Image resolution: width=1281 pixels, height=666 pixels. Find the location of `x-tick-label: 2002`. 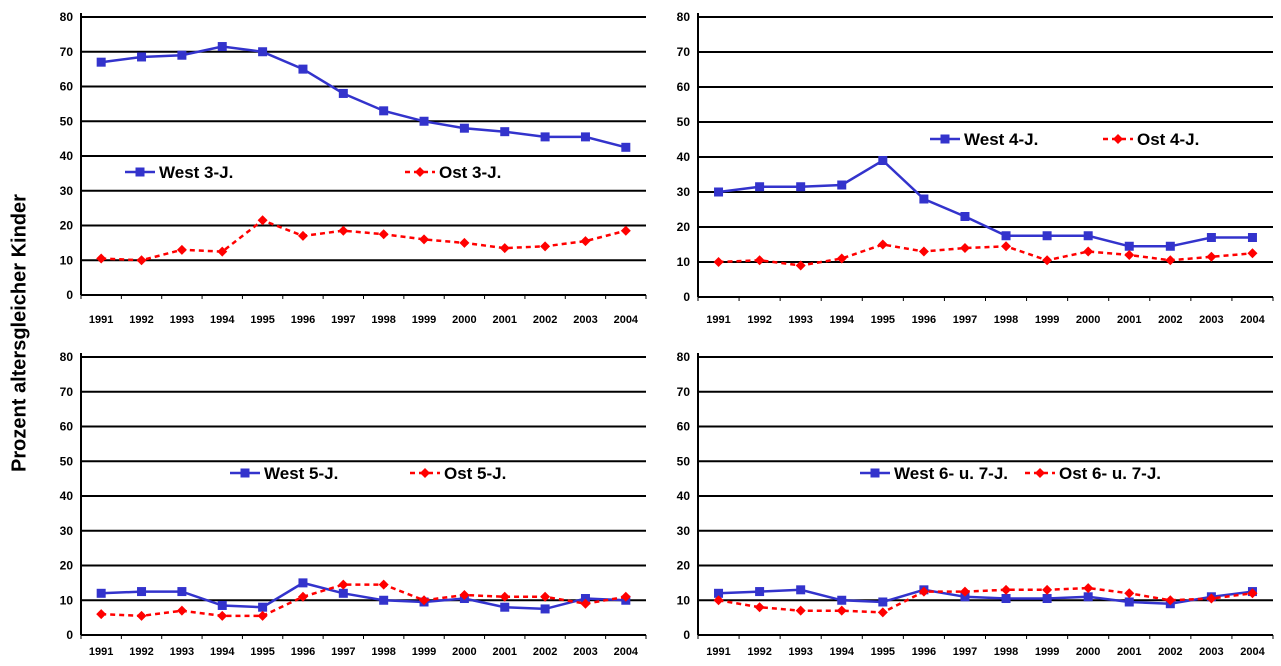

x-tick-label: 2002 is located at coordinates (545, 652).